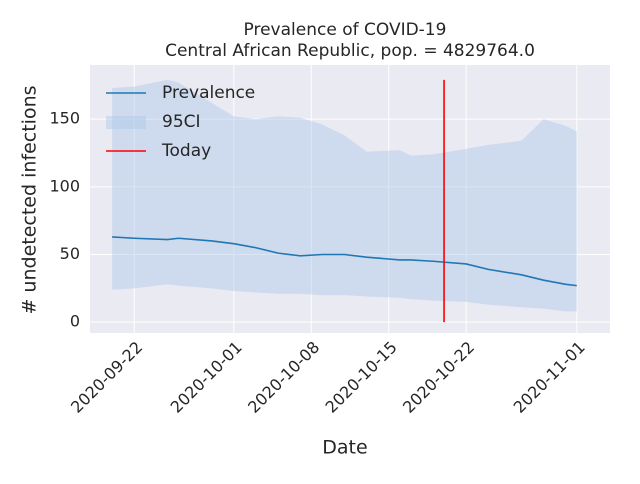 The width and height of the screenshot is (640, 484). I want to click on chart-title: Prevalence of COVID-19, so click(345, 30).